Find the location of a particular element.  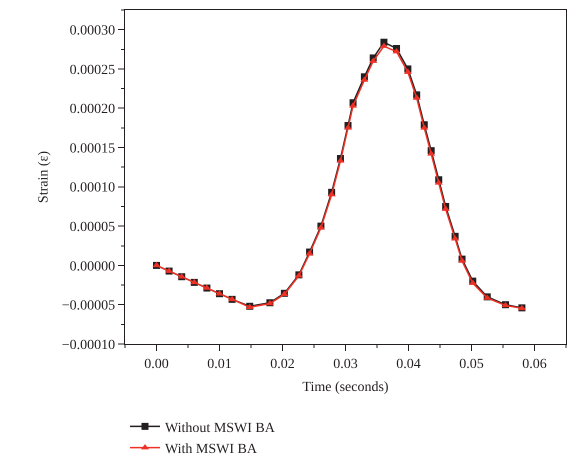

y-tick-label: 0.00010 is located at coordinates (93, 188).